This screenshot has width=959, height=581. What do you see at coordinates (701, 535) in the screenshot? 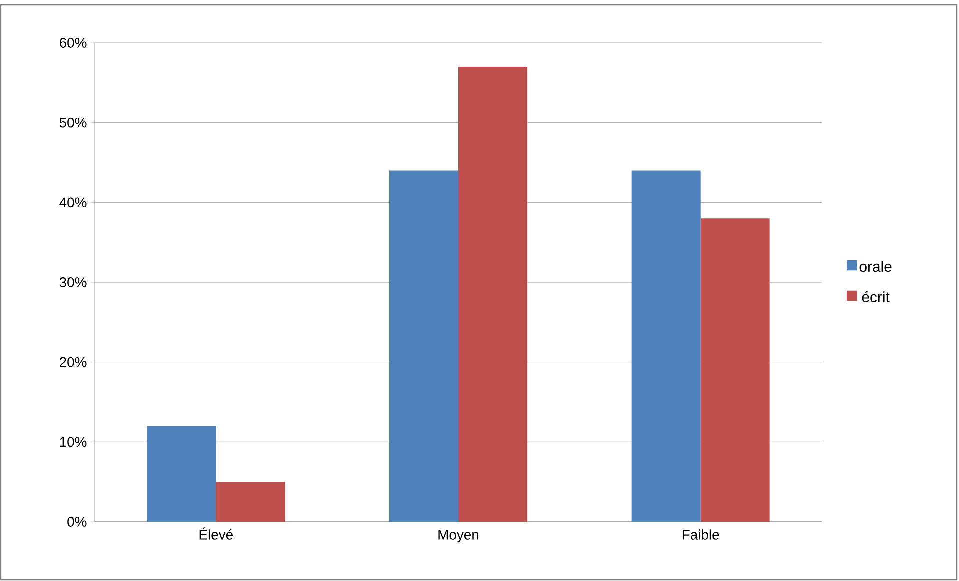
I see `x-tick-label: Faible` at bounding box center [701, 535].